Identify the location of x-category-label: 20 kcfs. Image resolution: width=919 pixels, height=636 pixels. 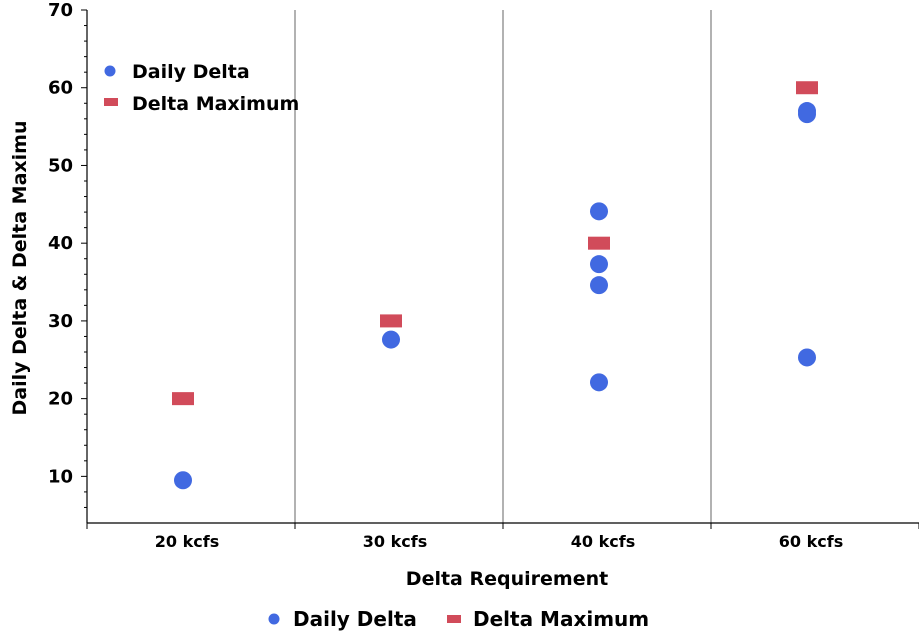
(187, 541).